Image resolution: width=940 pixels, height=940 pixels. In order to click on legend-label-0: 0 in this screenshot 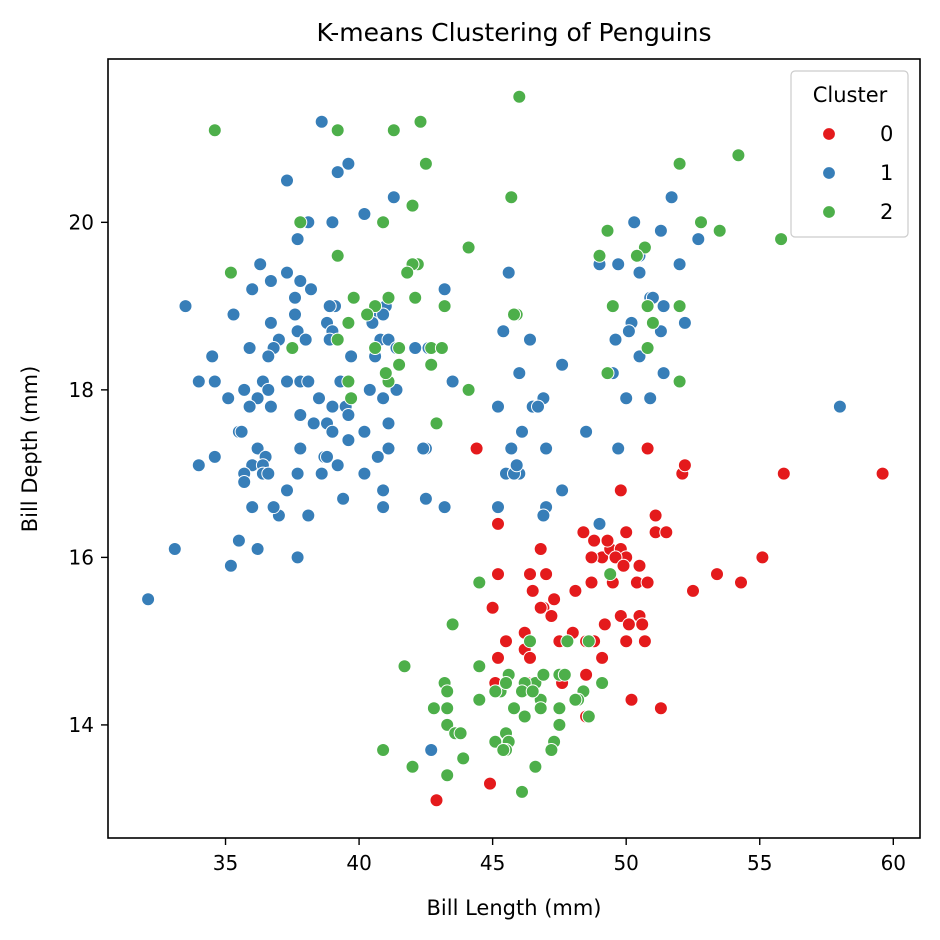, I will do `click(886, 134)`.